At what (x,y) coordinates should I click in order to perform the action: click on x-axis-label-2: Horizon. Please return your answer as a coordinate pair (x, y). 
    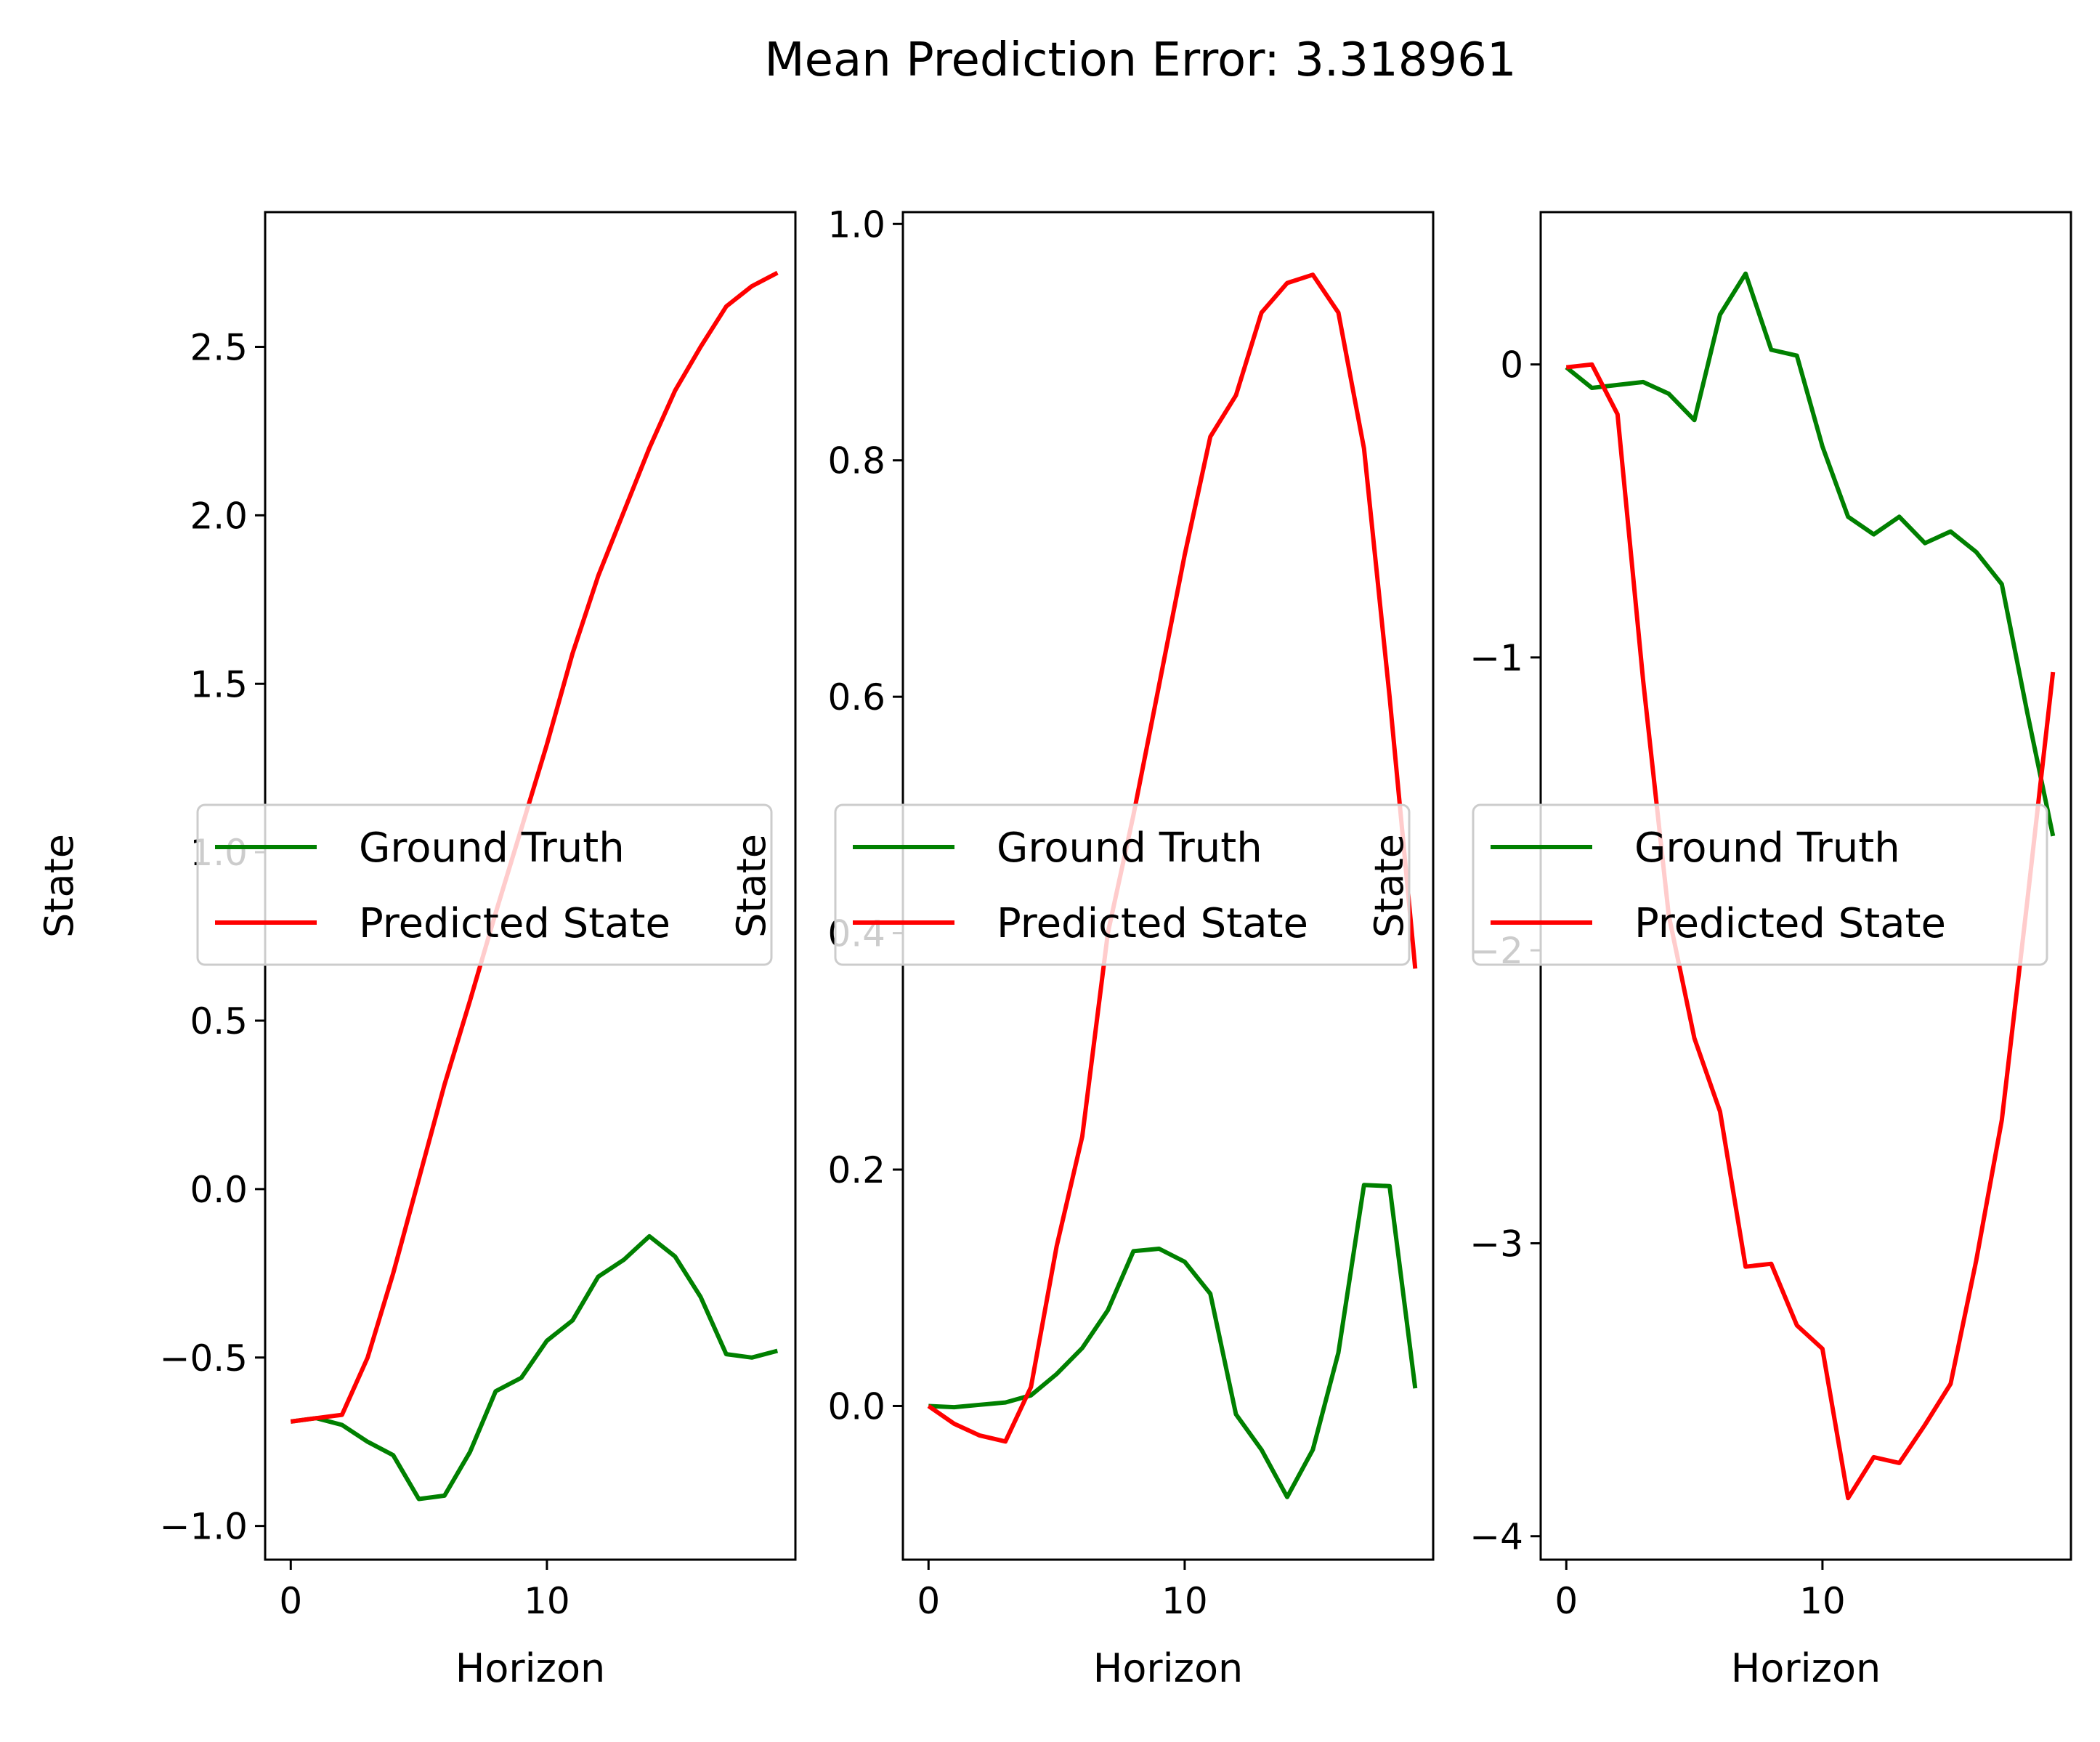
    Looking at the image, I should click on (1168, 1668).